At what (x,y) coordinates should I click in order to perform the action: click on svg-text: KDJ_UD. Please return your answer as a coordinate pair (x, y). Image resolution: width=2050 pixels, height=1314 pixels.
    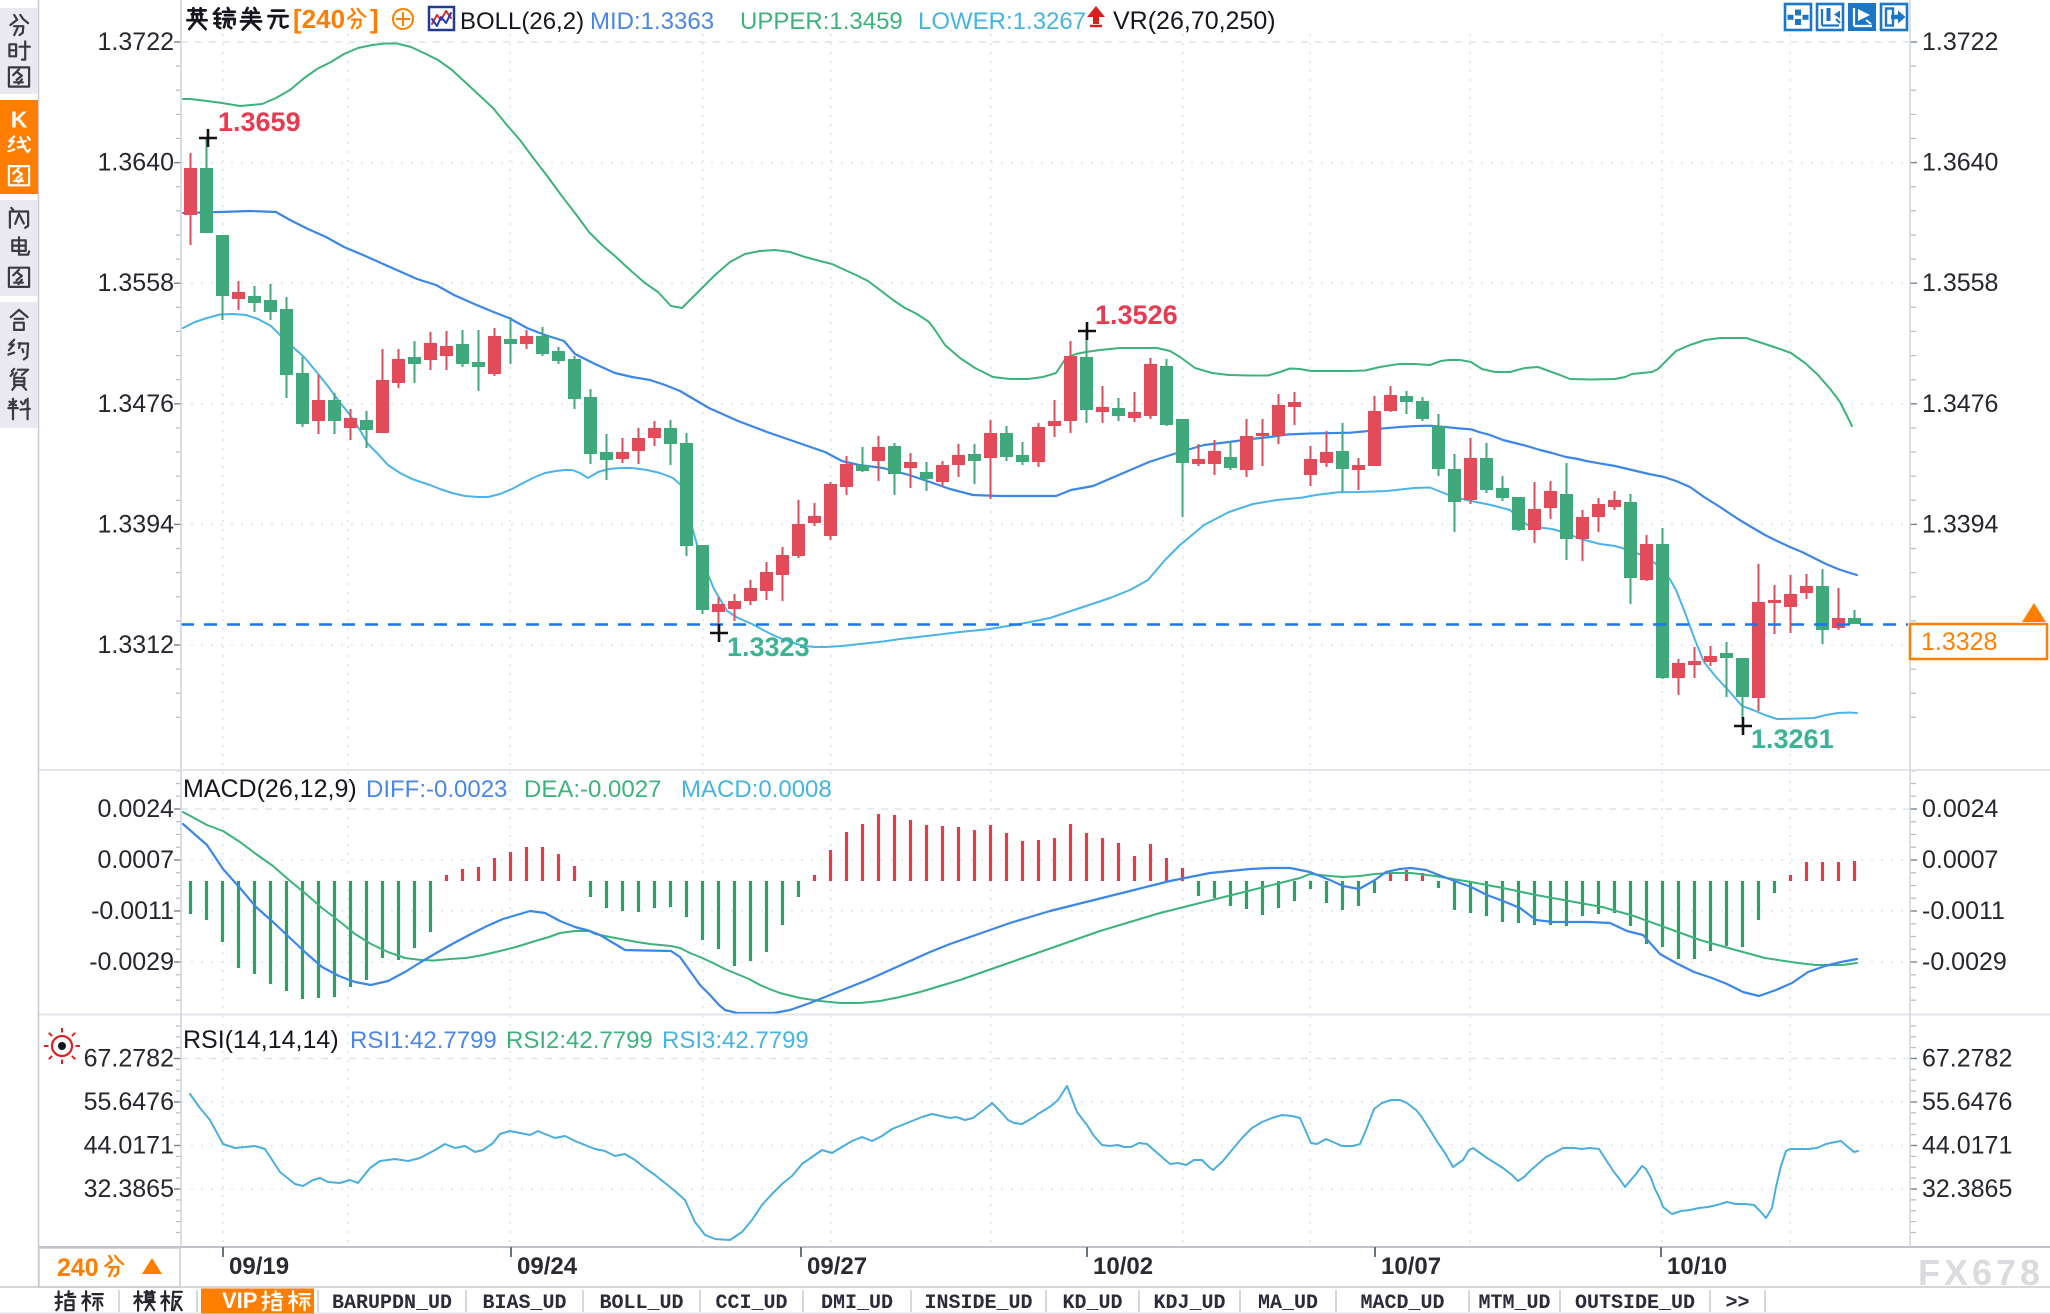
    Looking at the image, I should click on (1189, 1303).